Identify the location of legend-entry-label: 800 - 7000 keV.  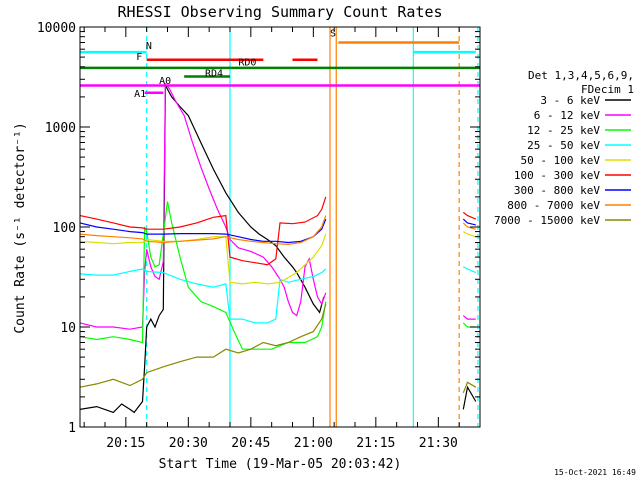
(553, 205).